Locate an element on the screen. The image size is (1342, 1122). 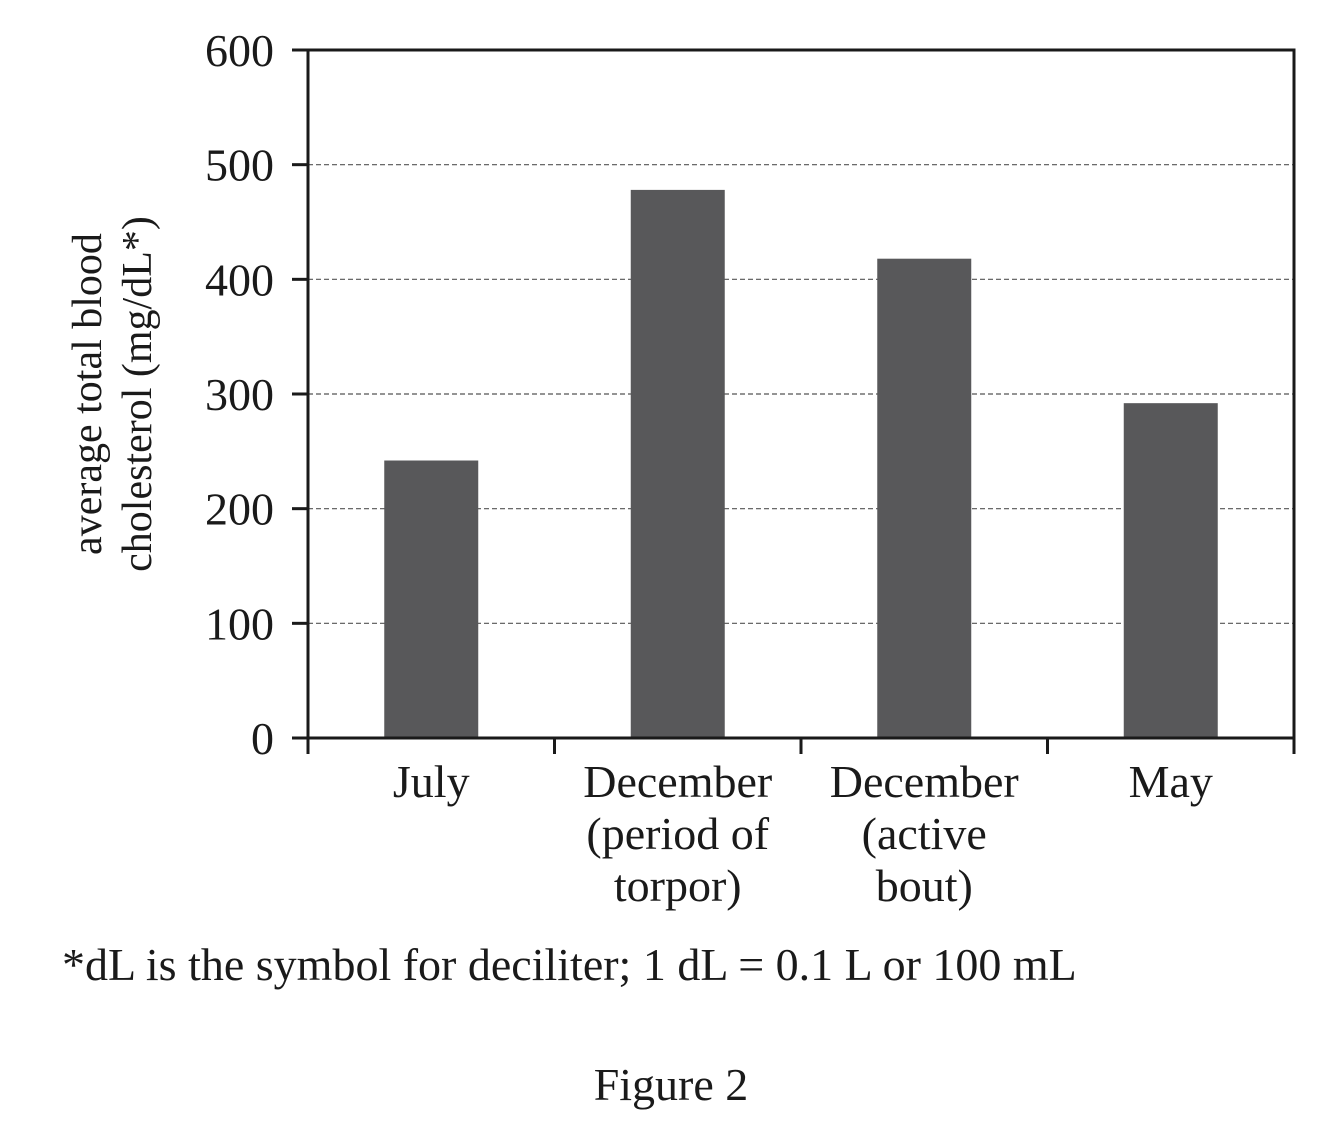
y-axis-label-line: cholesterol (mg/dL*) is located at coordinates (138, 394).